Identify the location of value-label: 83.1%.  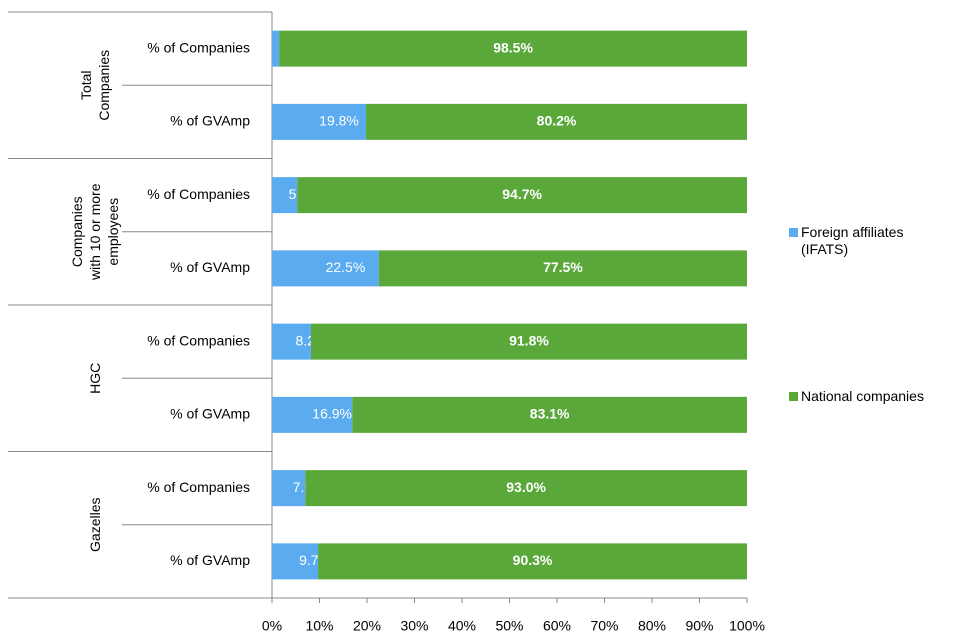
(550, 414).